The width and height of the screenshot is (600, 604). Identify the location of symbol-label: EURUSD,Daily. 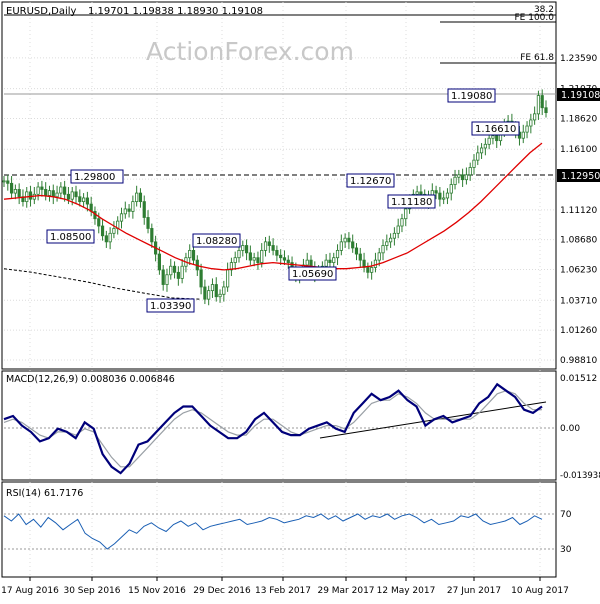
(41, 11).